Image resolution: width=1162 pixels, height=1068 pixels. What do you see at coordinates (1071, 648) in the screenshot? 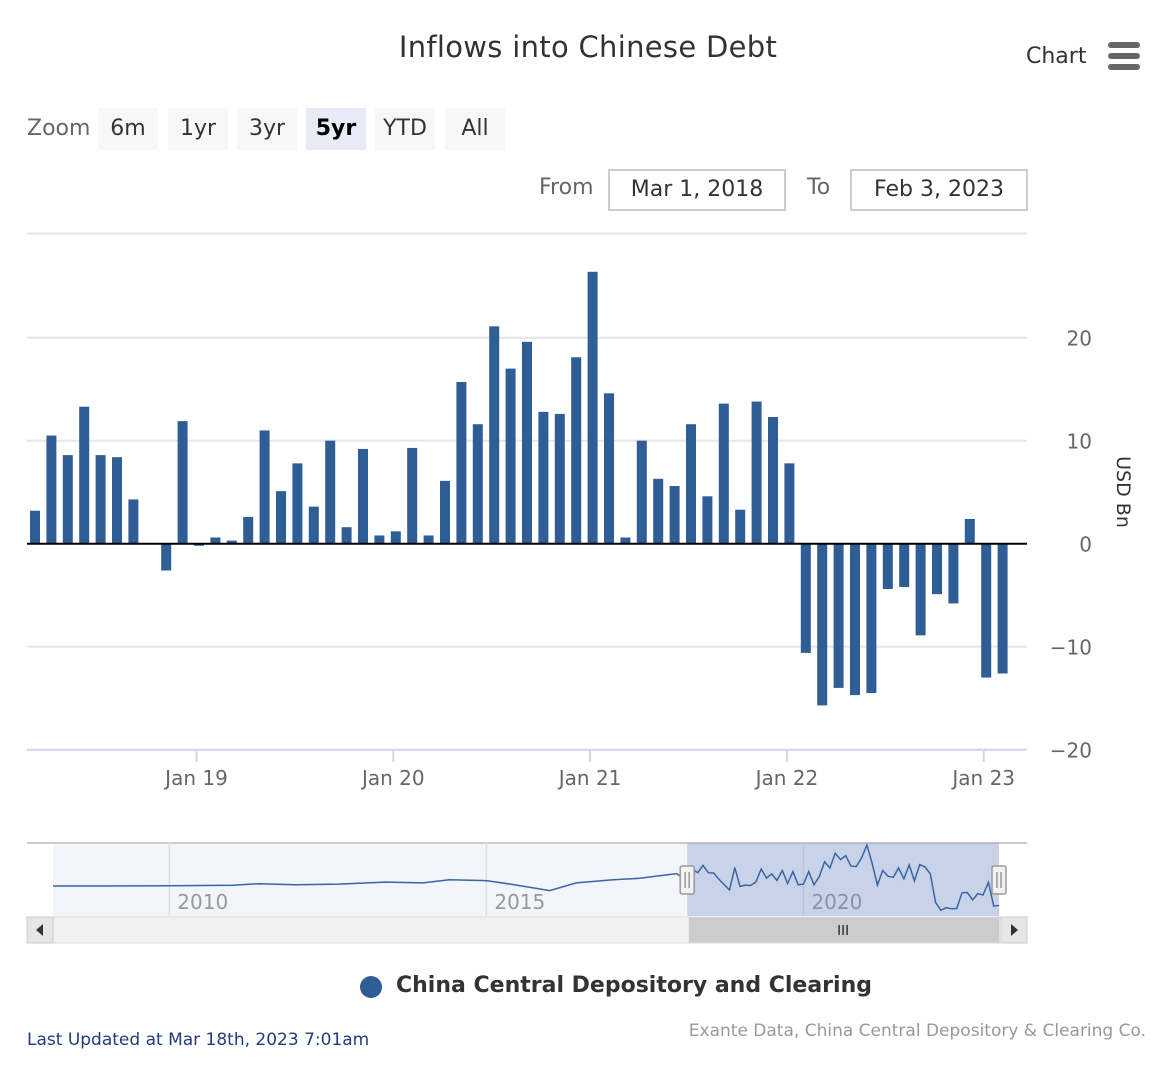
I see `y-tick-label: −10` at bounding box center [1071, 648].